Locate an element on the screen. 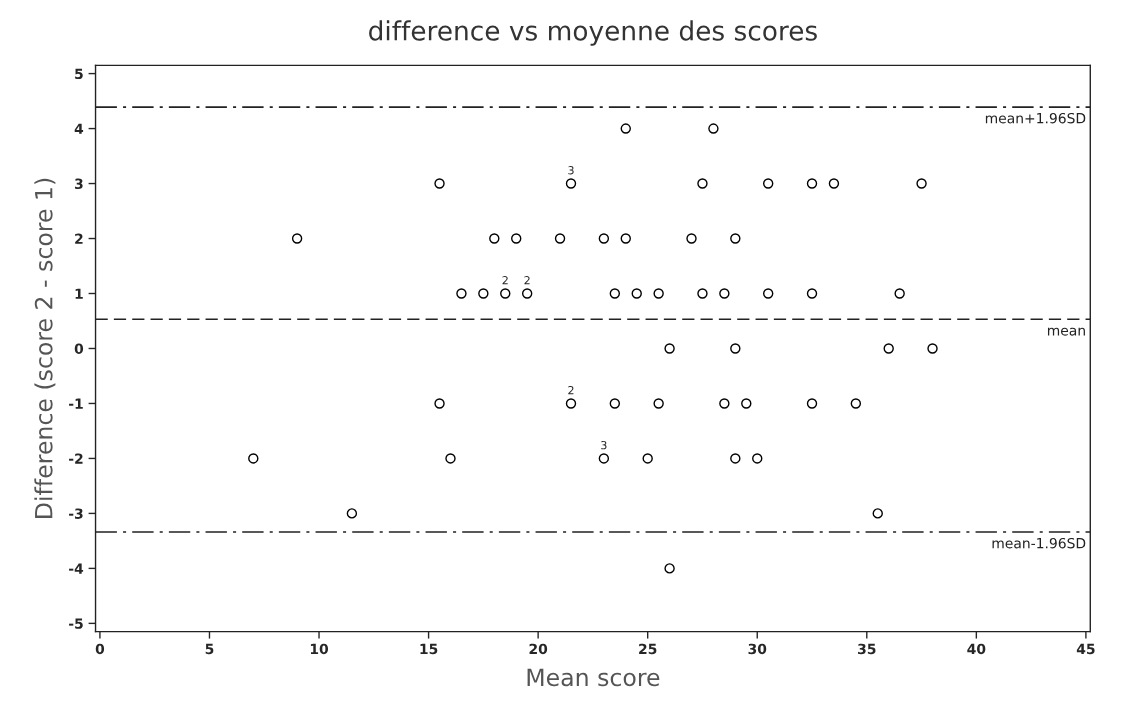  x-tick-label: 20 is located at coordinates (538, 649).